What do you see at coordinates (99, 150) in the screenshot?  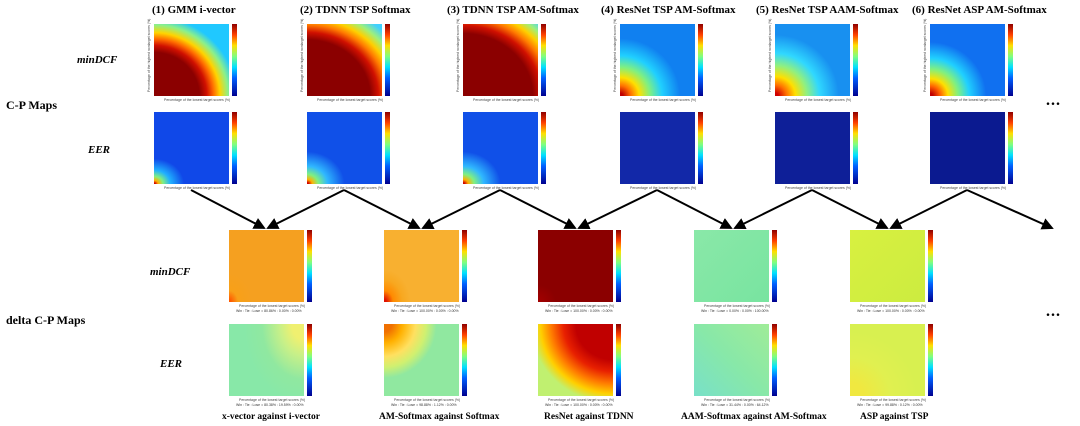 I see `row-label-top-eer: EER` at bounding box center [99, 150].